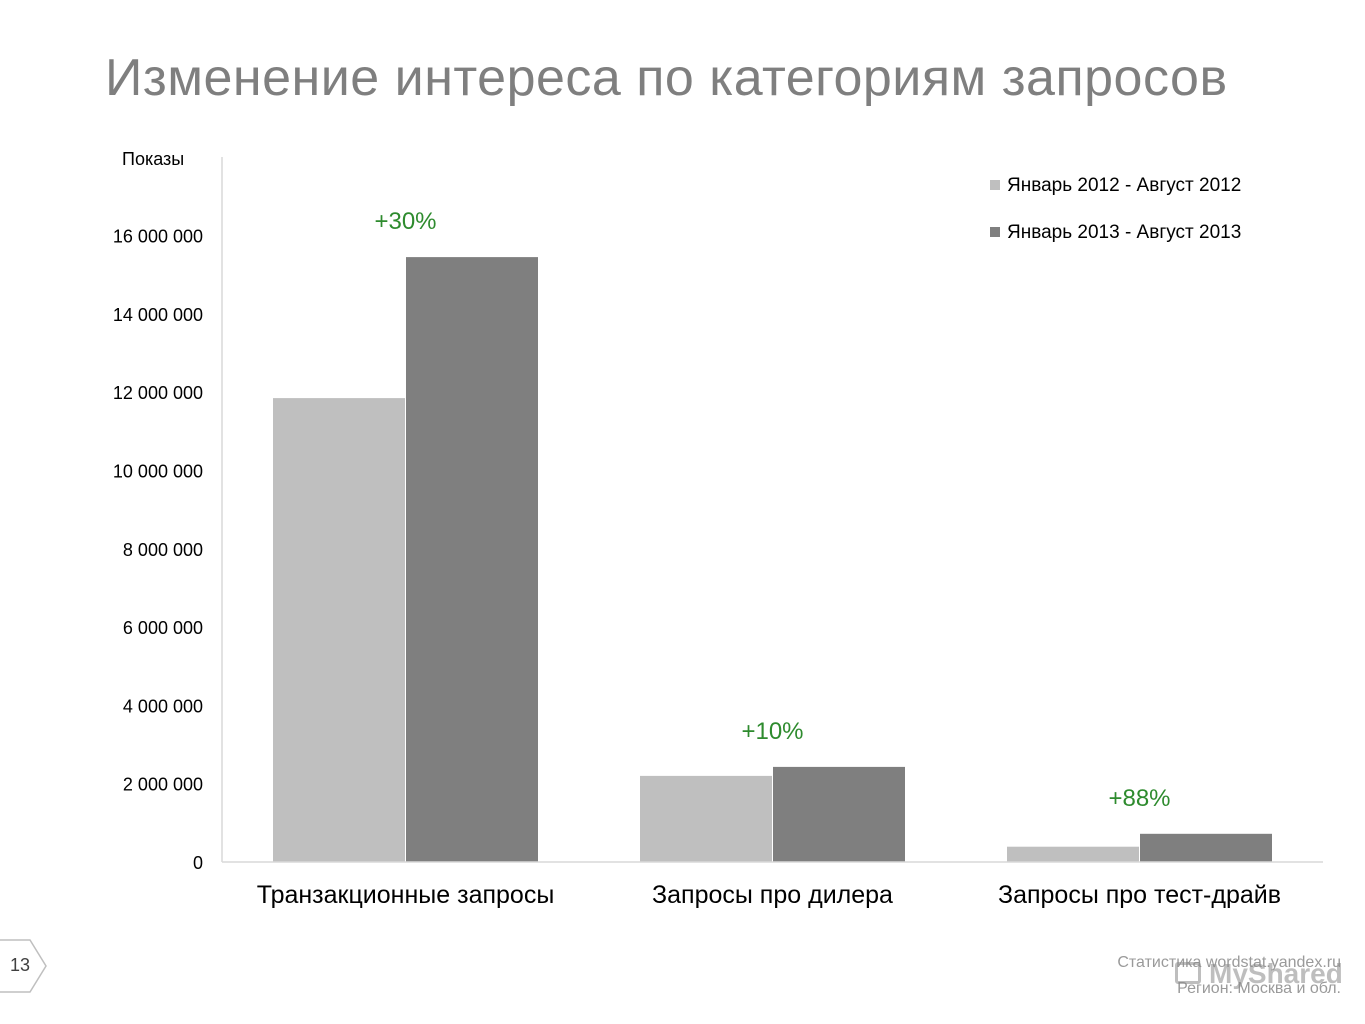  I want to click on source-line: Статистика wordstat.yandex.ru, so click(1229, 962).